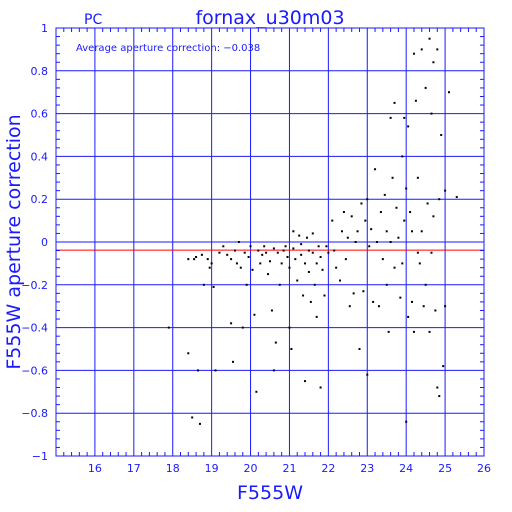 The height and width of the screenshot is (512, 512). What do you see at coordinates (289, 468) in the screenshot?
I see `x-tick-label: 21` at bounding box center [289, 468].